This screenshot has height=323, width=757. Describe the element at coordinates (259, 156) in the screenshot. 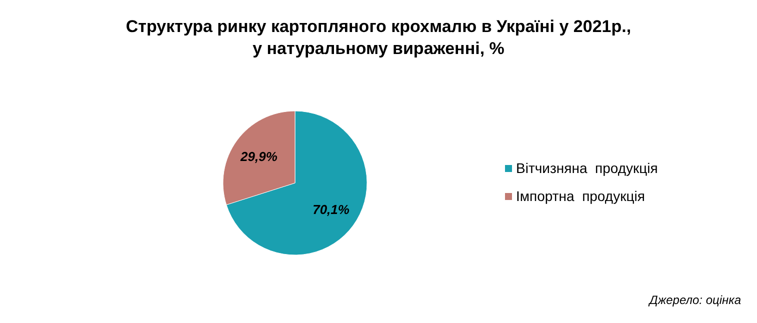

I see `data-label: 29,9%` at that location.